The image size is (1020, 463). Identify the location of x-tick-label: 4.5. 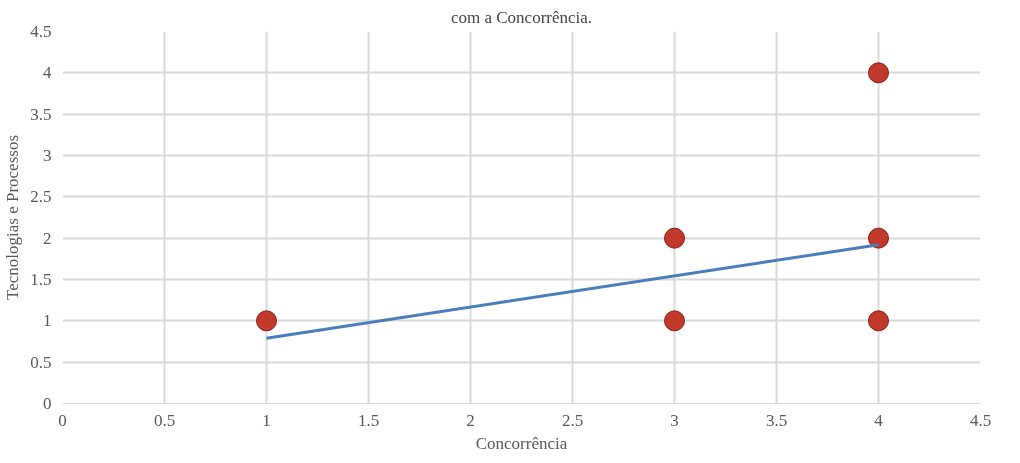
(980, 420).